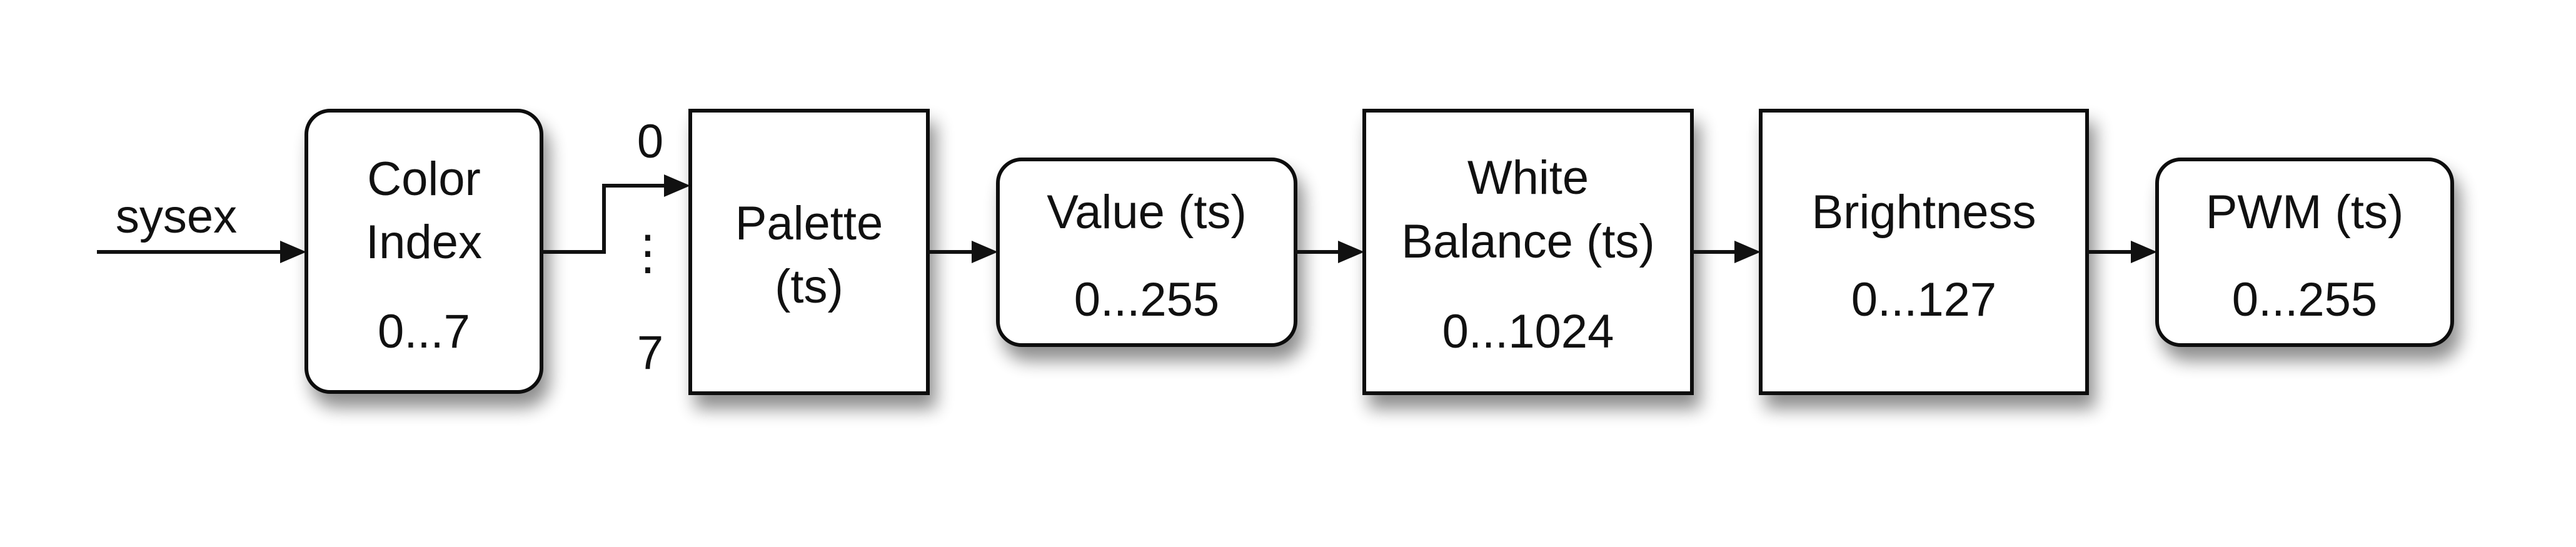  Describe the element at coordinates (1528, 331) in the screenshot. I see `white-balance-range: 0...1024` at that location.